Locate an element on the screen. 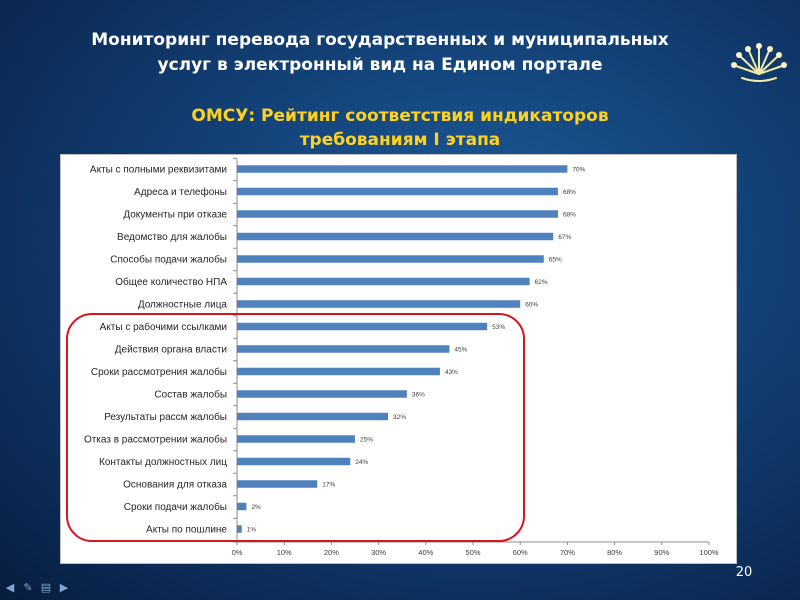 This screenshot has width=800, height=600. category-label: Акты с рабочими ссылками is located at coordinates (163, 327).